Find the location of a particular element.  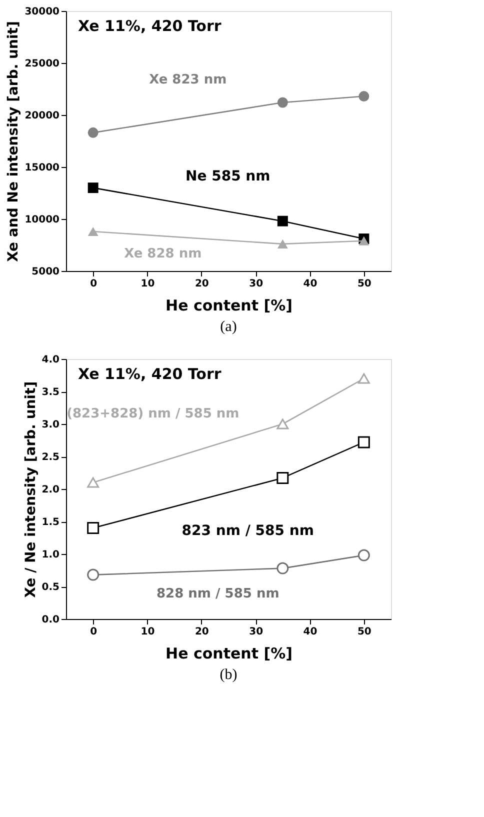

series-label: Xe 823 nm is located at coordinates (188, 80).